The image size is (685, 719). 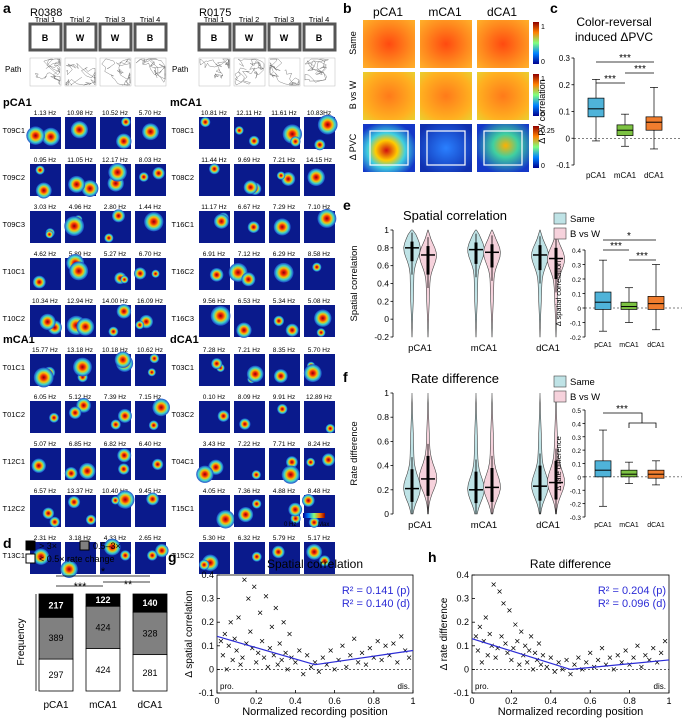 I want to click on cell-id: T09C1, so click(x=13, y=130).